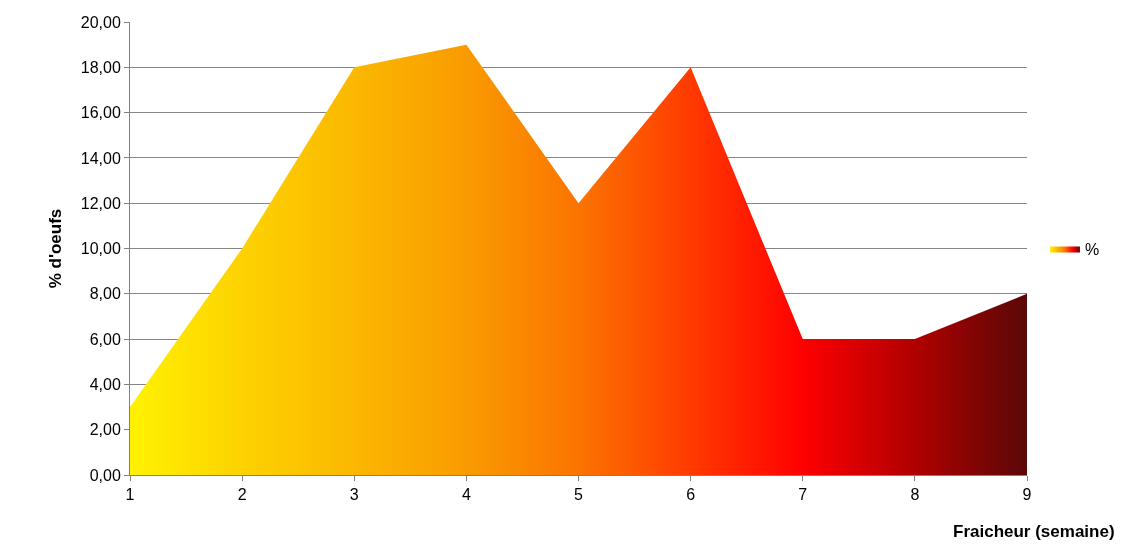  I want to click on y-tick-label: 12,00, so click(100, 203).